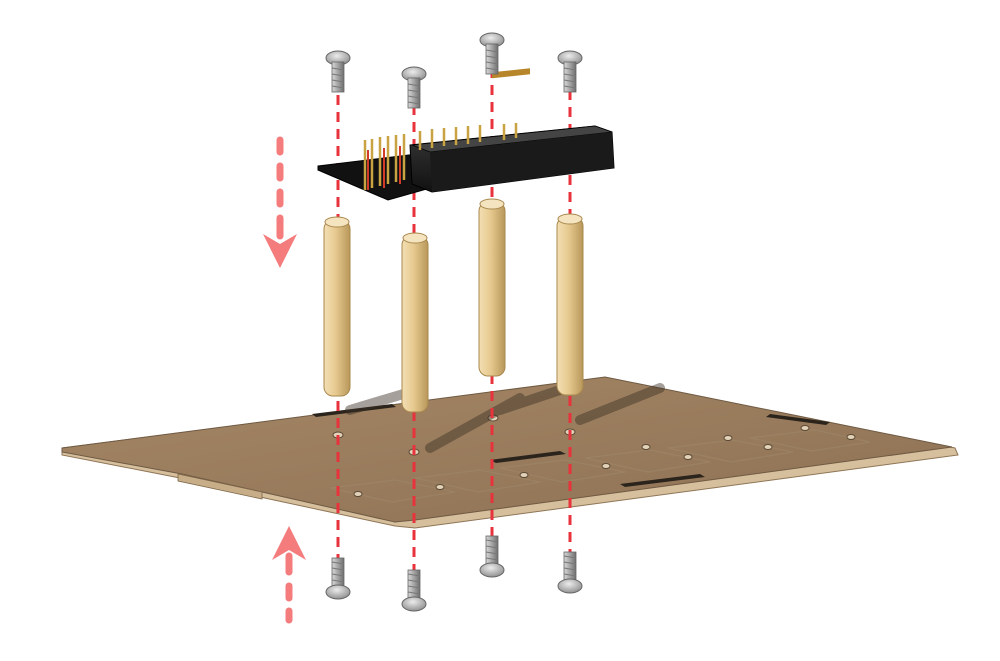  Describe the element at coordinates (454, 70) in the screenshot. I see `top-screws` at that location.